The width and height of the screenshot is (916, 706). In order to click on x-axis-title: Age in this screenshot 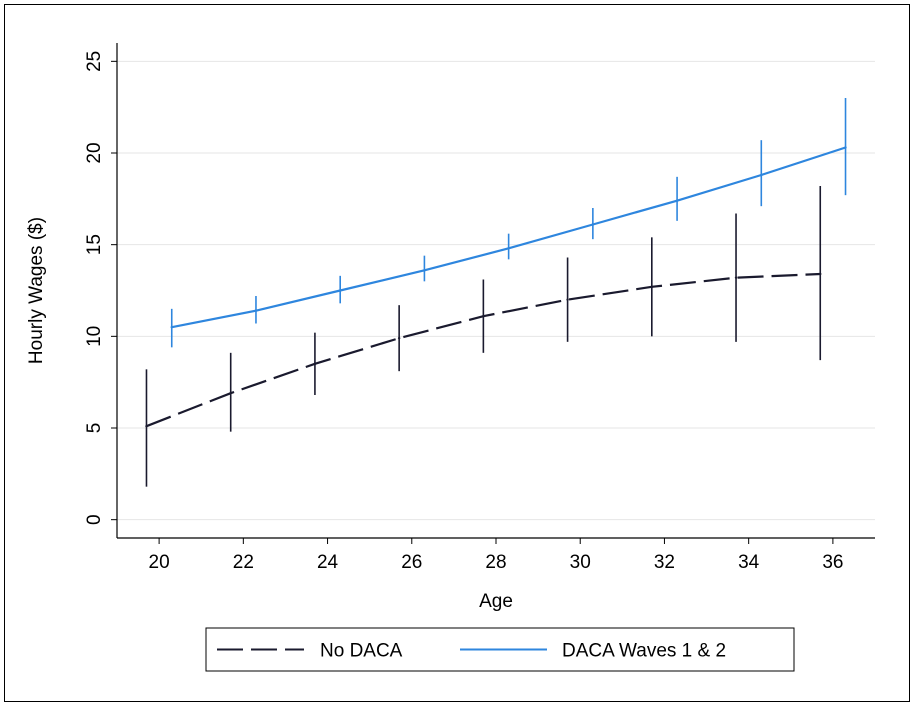, I will do `click(496, 601)`.